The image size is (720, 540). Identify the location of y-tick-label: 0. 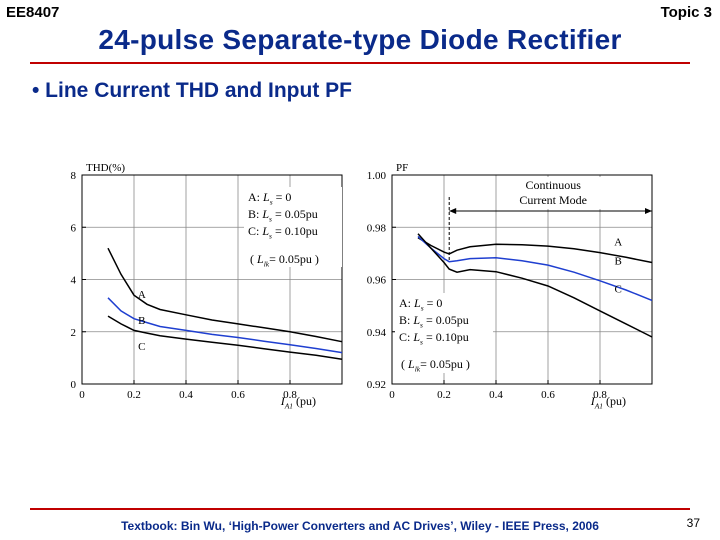
(74, 385).